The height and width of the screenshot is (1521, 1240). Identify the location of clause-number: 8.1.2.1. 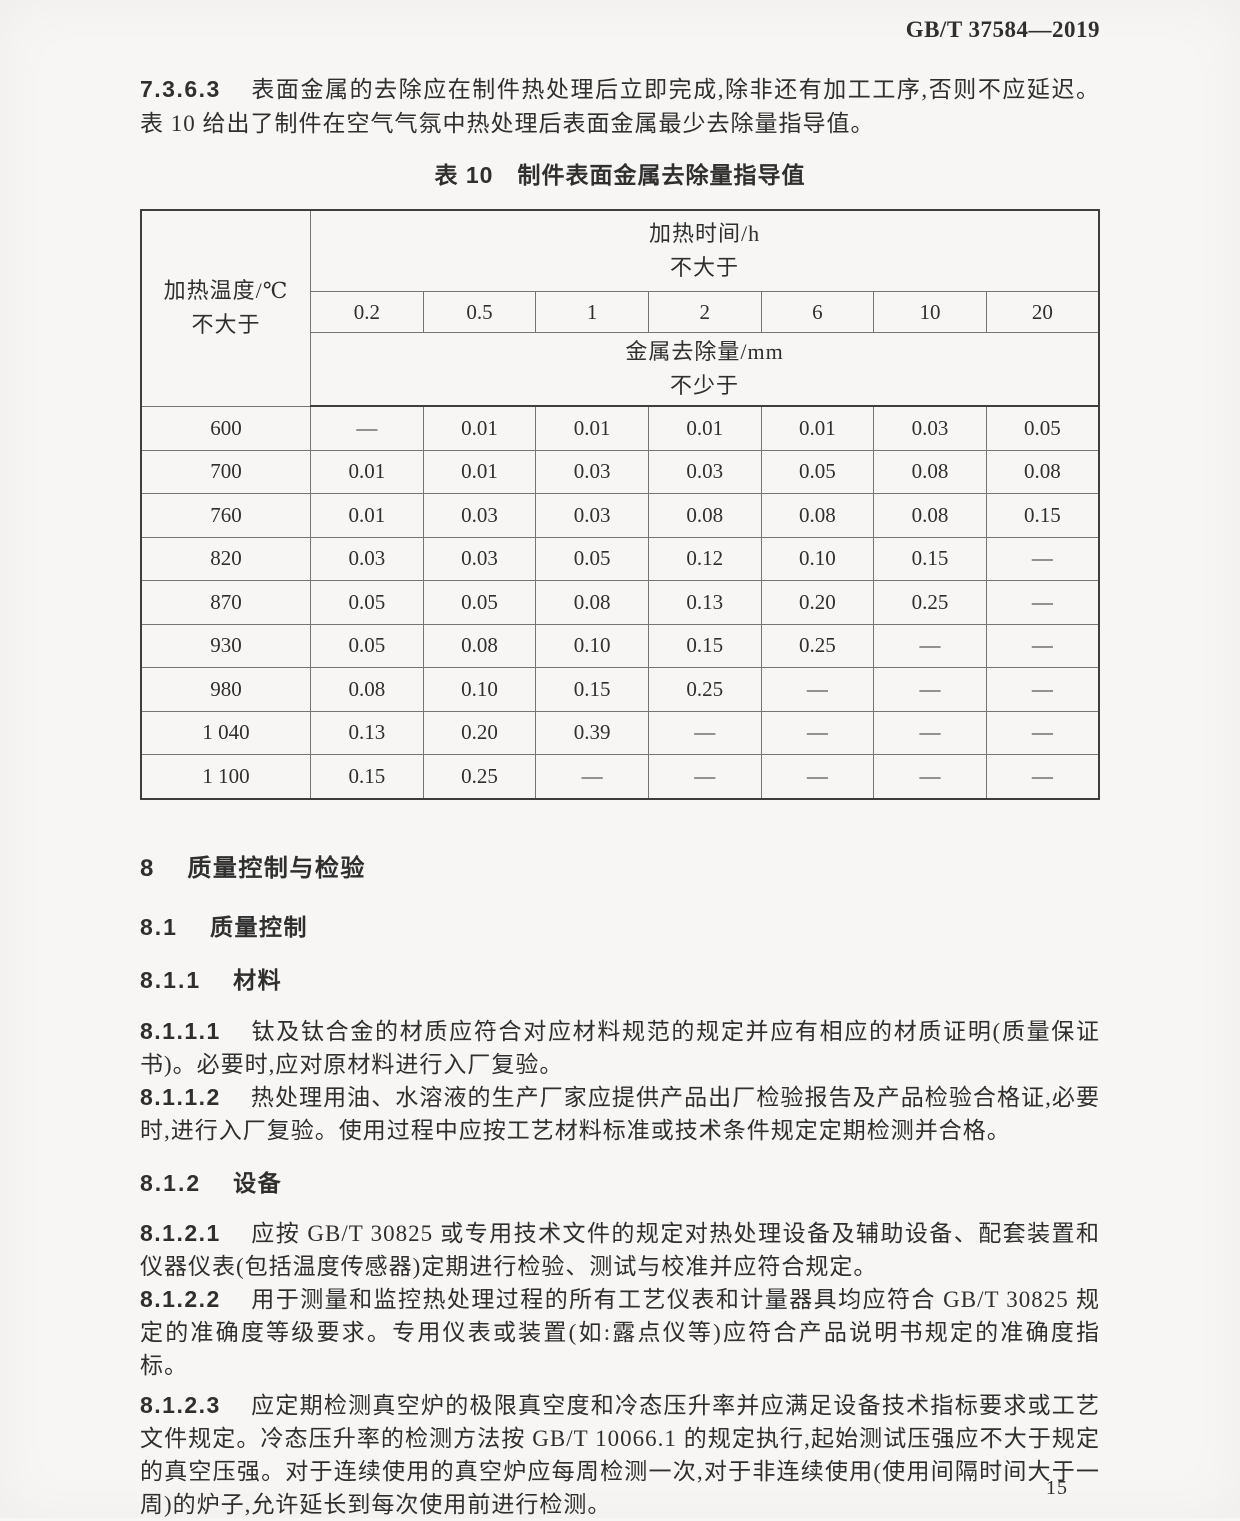
(180, 1232).